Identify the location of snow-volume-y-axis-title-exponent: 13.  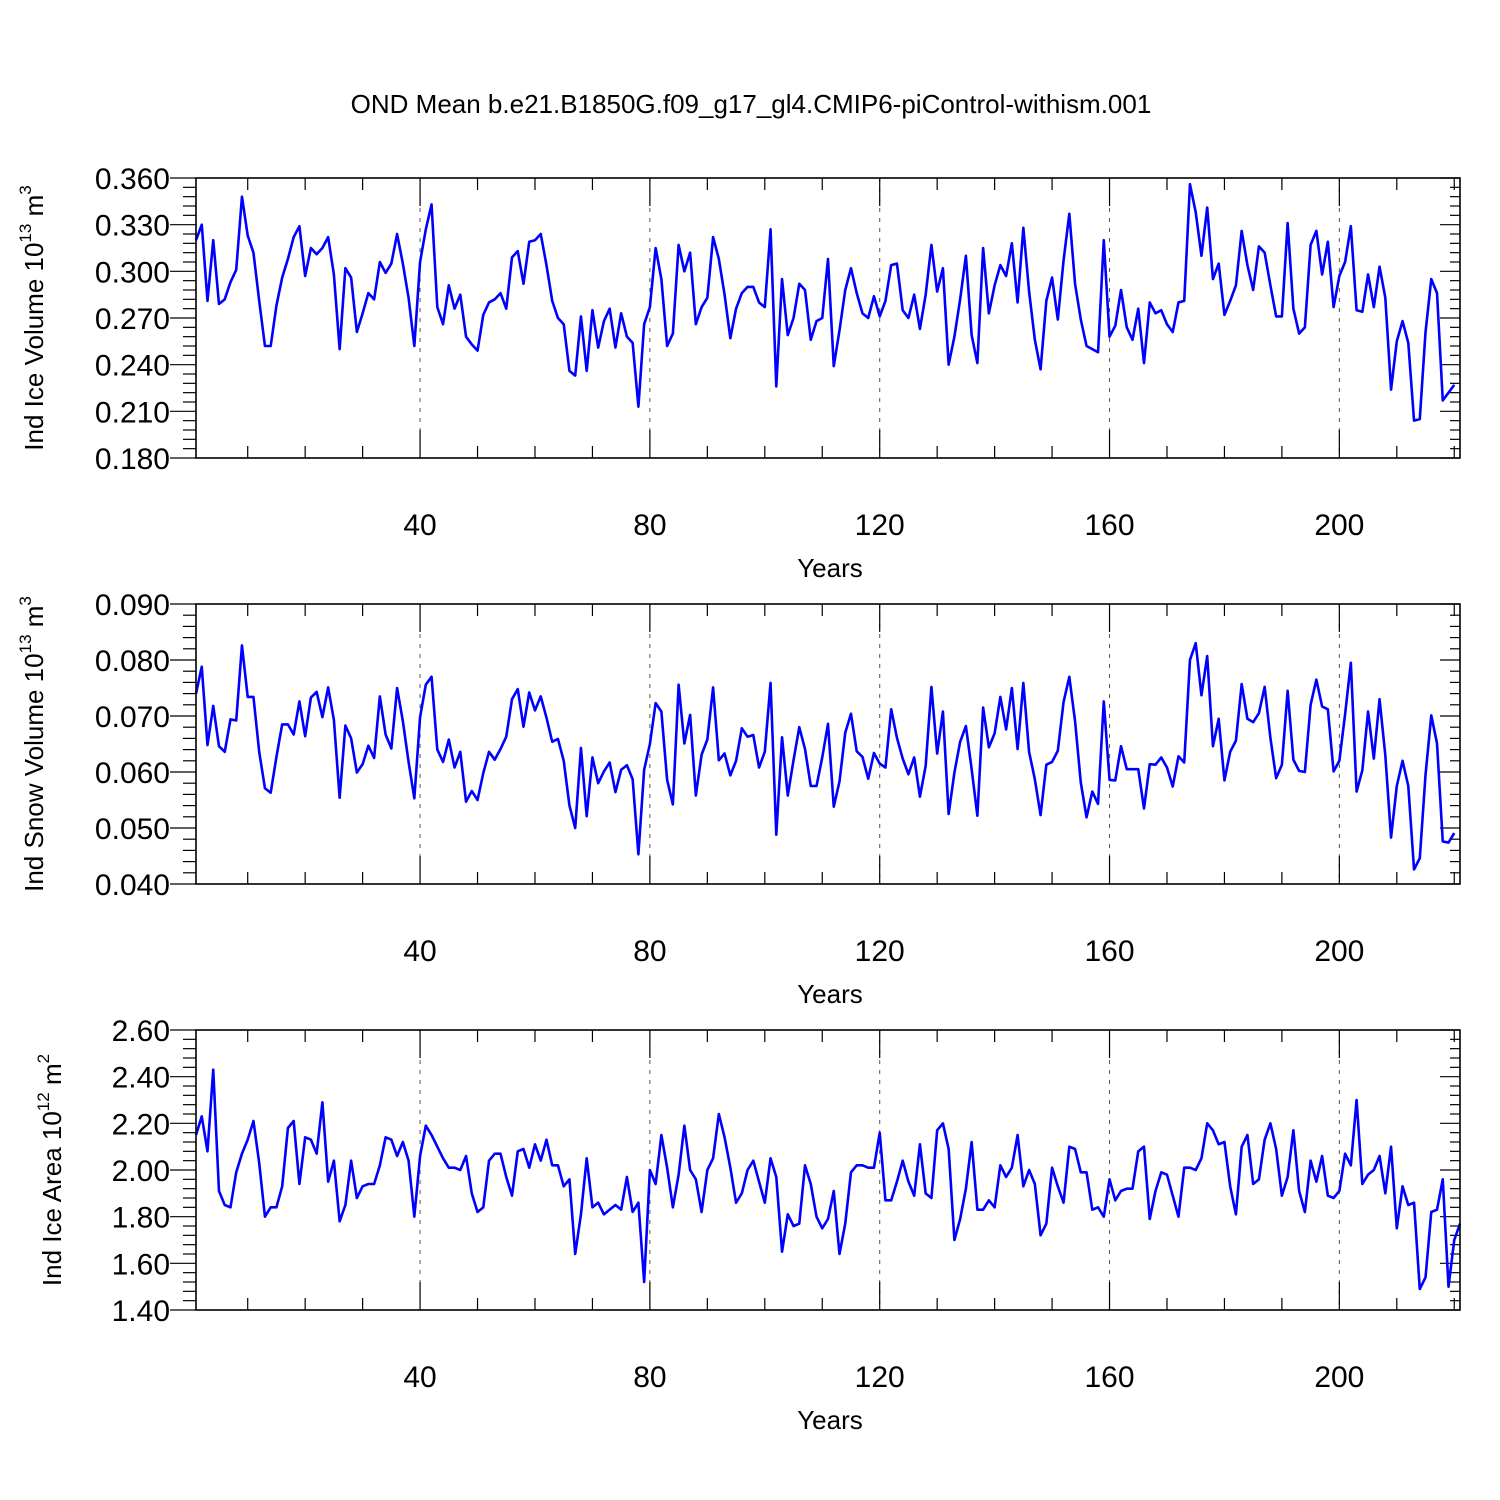
(25, 643).